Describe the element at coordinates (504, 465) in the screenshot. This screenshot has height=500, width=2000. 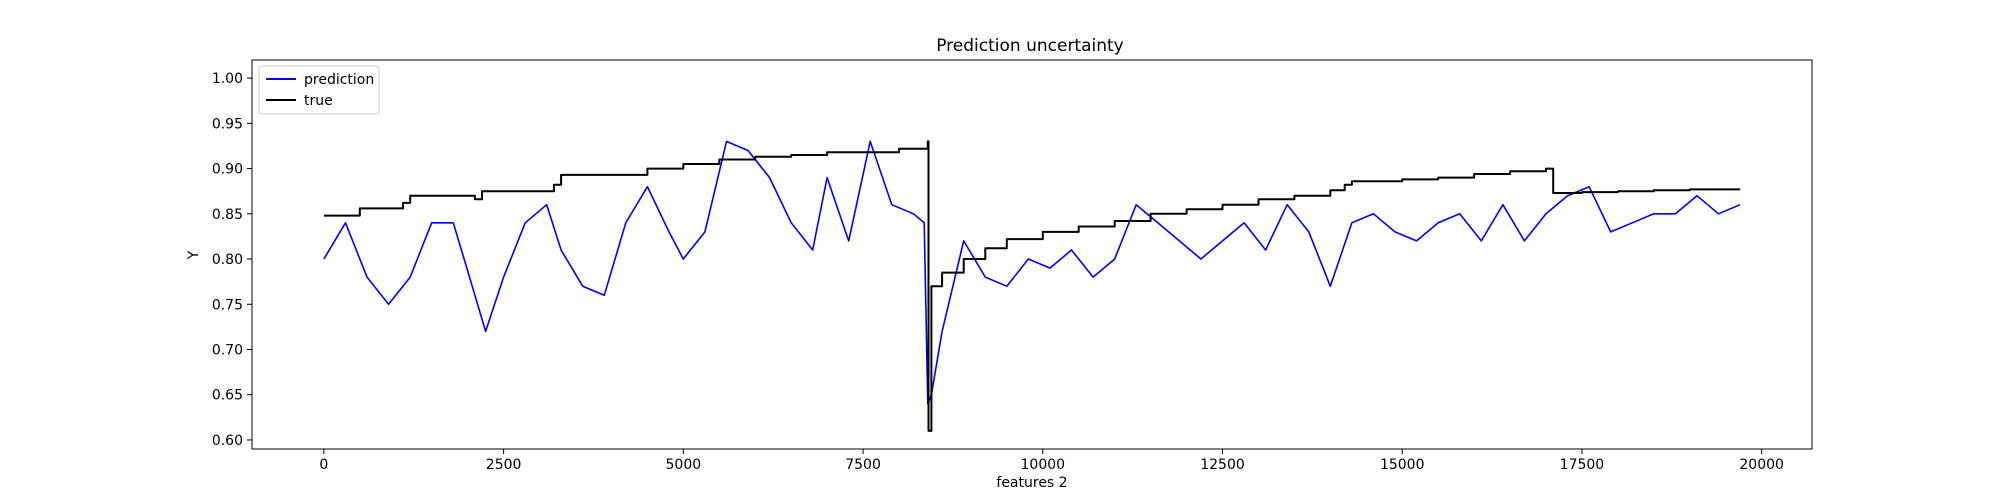
I see `x-tick-label: 2500` at that location.